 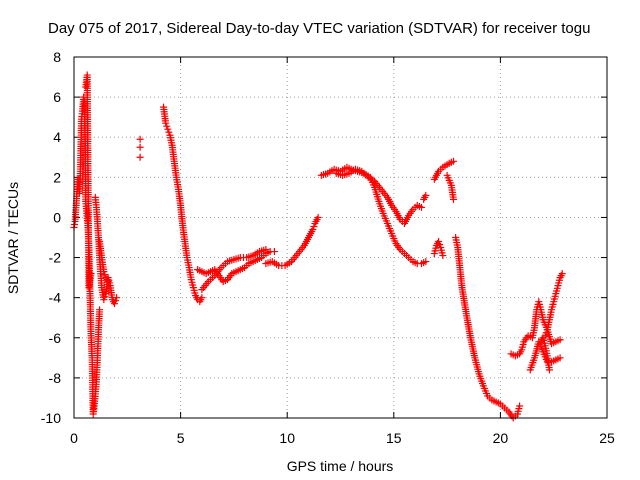 What do you see at coordinates (394, 438) in the screenshot?
I see `x-tick-label: 15` at bounding box center [394, 438].